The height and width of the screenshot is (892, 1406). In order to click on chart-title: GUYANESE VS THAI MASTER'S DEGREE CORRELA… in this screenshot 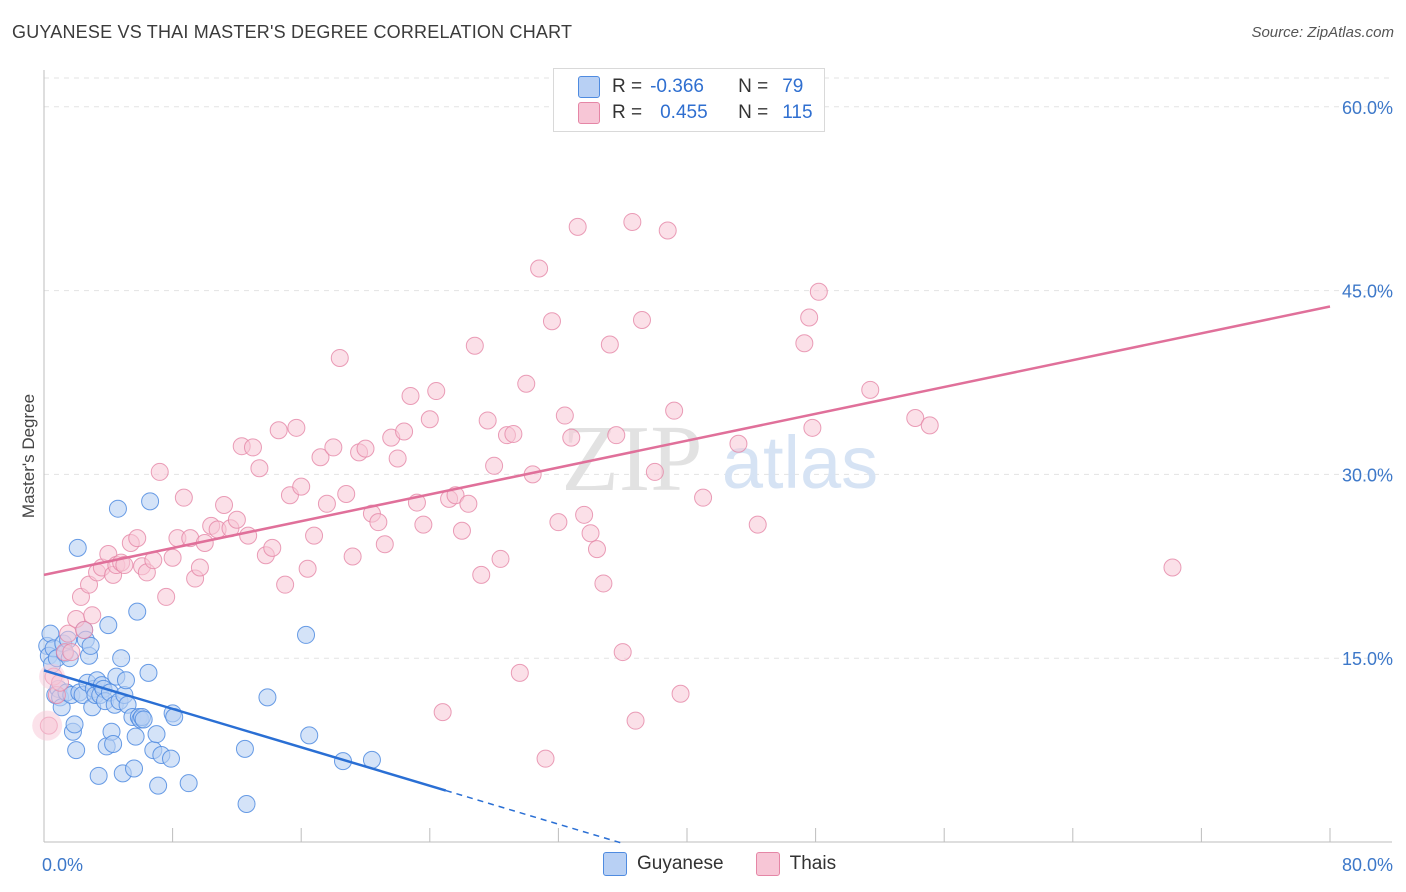, I will do `click(292, 32)`.